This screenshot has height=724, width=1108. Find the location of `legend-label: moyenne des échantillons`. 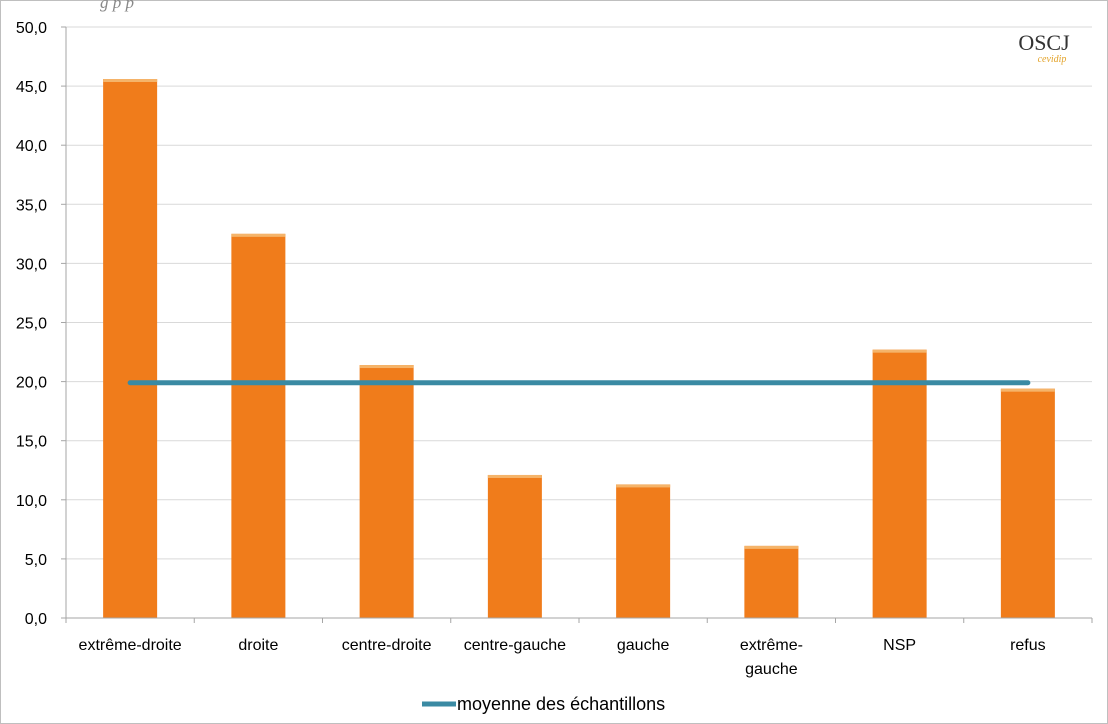

legend-label: moyenne des échantillons is located at coordinates (561, 704).